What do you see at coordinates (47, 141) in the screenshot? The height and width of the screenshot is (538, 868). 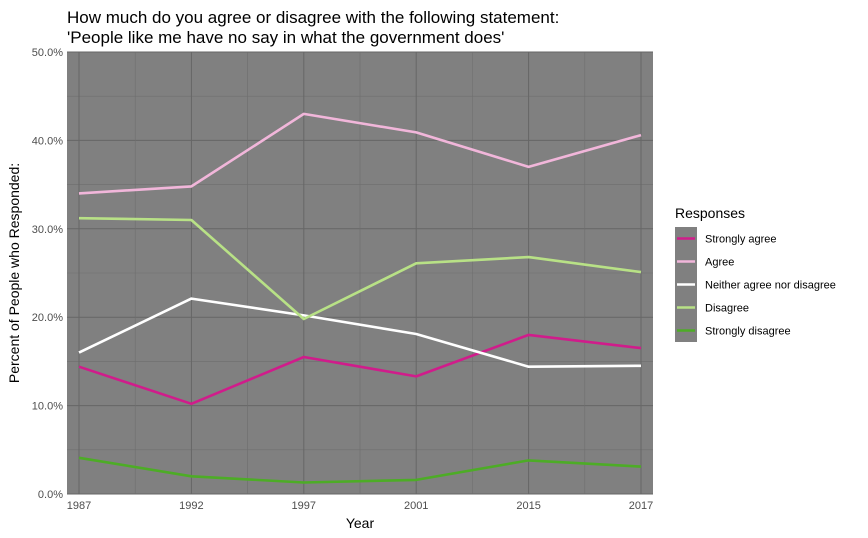 I see `y-tick-label: 40.0%` at bounding box center [47, 141].